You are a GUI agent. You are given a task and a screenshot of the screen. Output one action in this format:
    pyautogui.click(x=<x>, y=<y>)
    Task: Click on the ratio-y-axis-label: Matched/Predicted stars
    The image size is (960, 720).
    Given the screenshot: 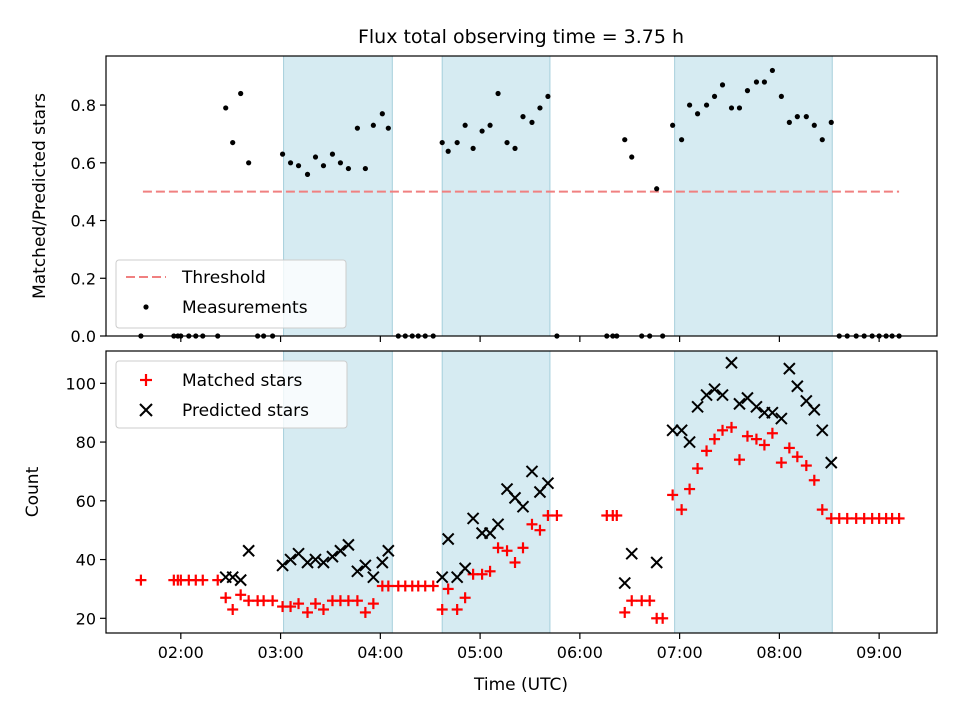 What is the action you would take?
    pyautogui.click(x=40, y=196)
    